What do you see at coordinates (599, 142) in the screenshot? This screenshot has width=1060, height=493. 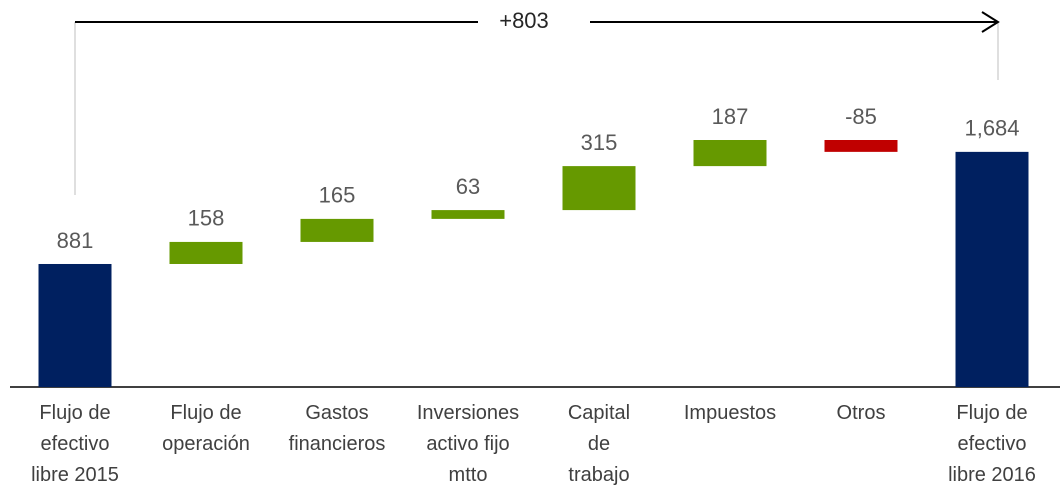 I see `value-label: 315` at bounding box center [599, 142].